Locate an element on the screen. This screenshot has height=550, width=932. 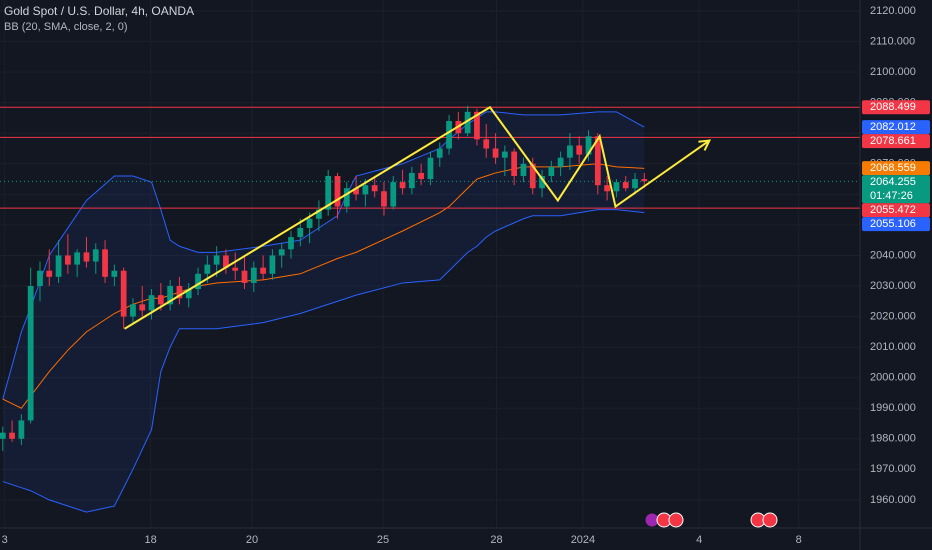
price-label: 2068.559 is located at coordinates (893, 168).